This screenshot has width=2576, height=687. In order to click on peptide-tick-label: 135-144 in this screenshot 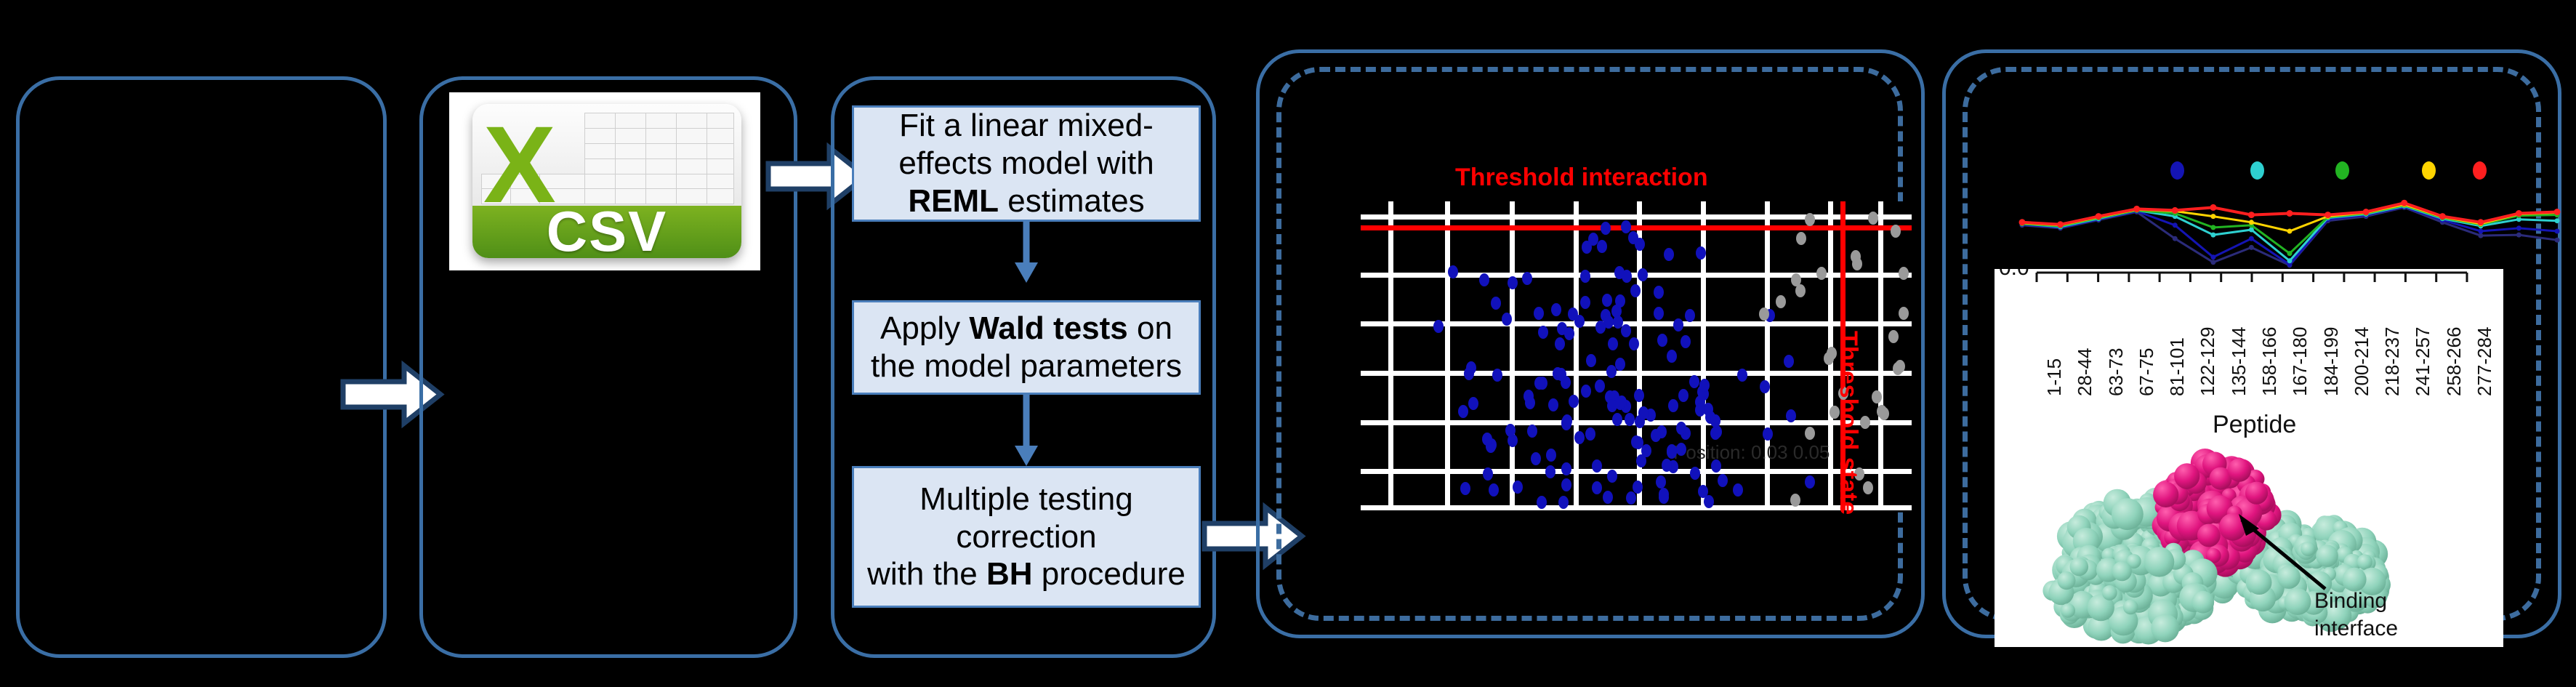, I will do `click(2238, 361)`.